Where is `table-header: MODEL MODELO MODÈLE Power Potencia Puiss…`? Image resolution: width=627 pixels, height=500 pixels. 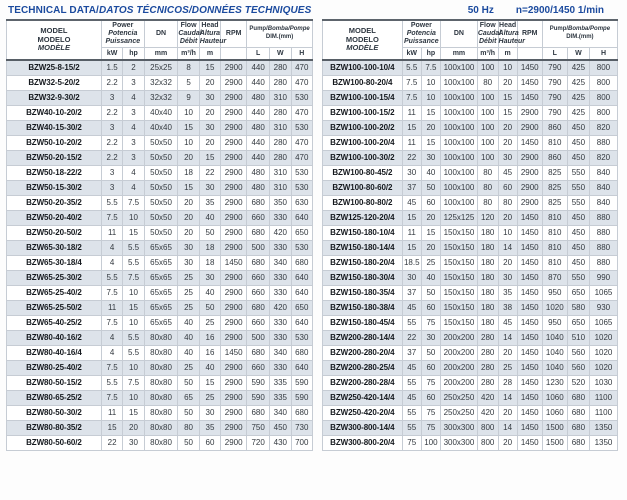
table-header: MODEL MODELO MODÈLE Power Potencia Puiss… is located at coordinates (470, 40).